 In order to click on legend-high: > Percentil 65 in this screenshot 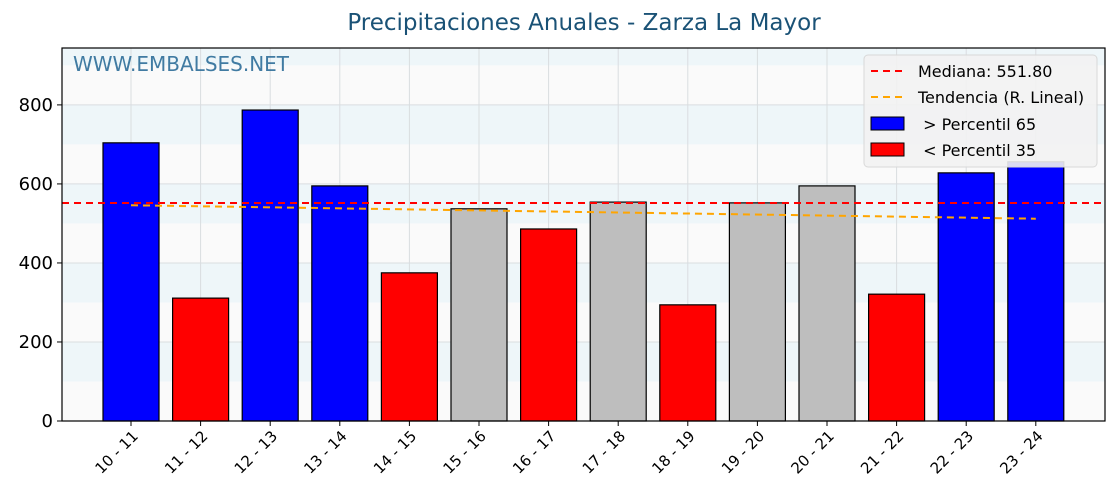, I will do `click(977, 124)`.